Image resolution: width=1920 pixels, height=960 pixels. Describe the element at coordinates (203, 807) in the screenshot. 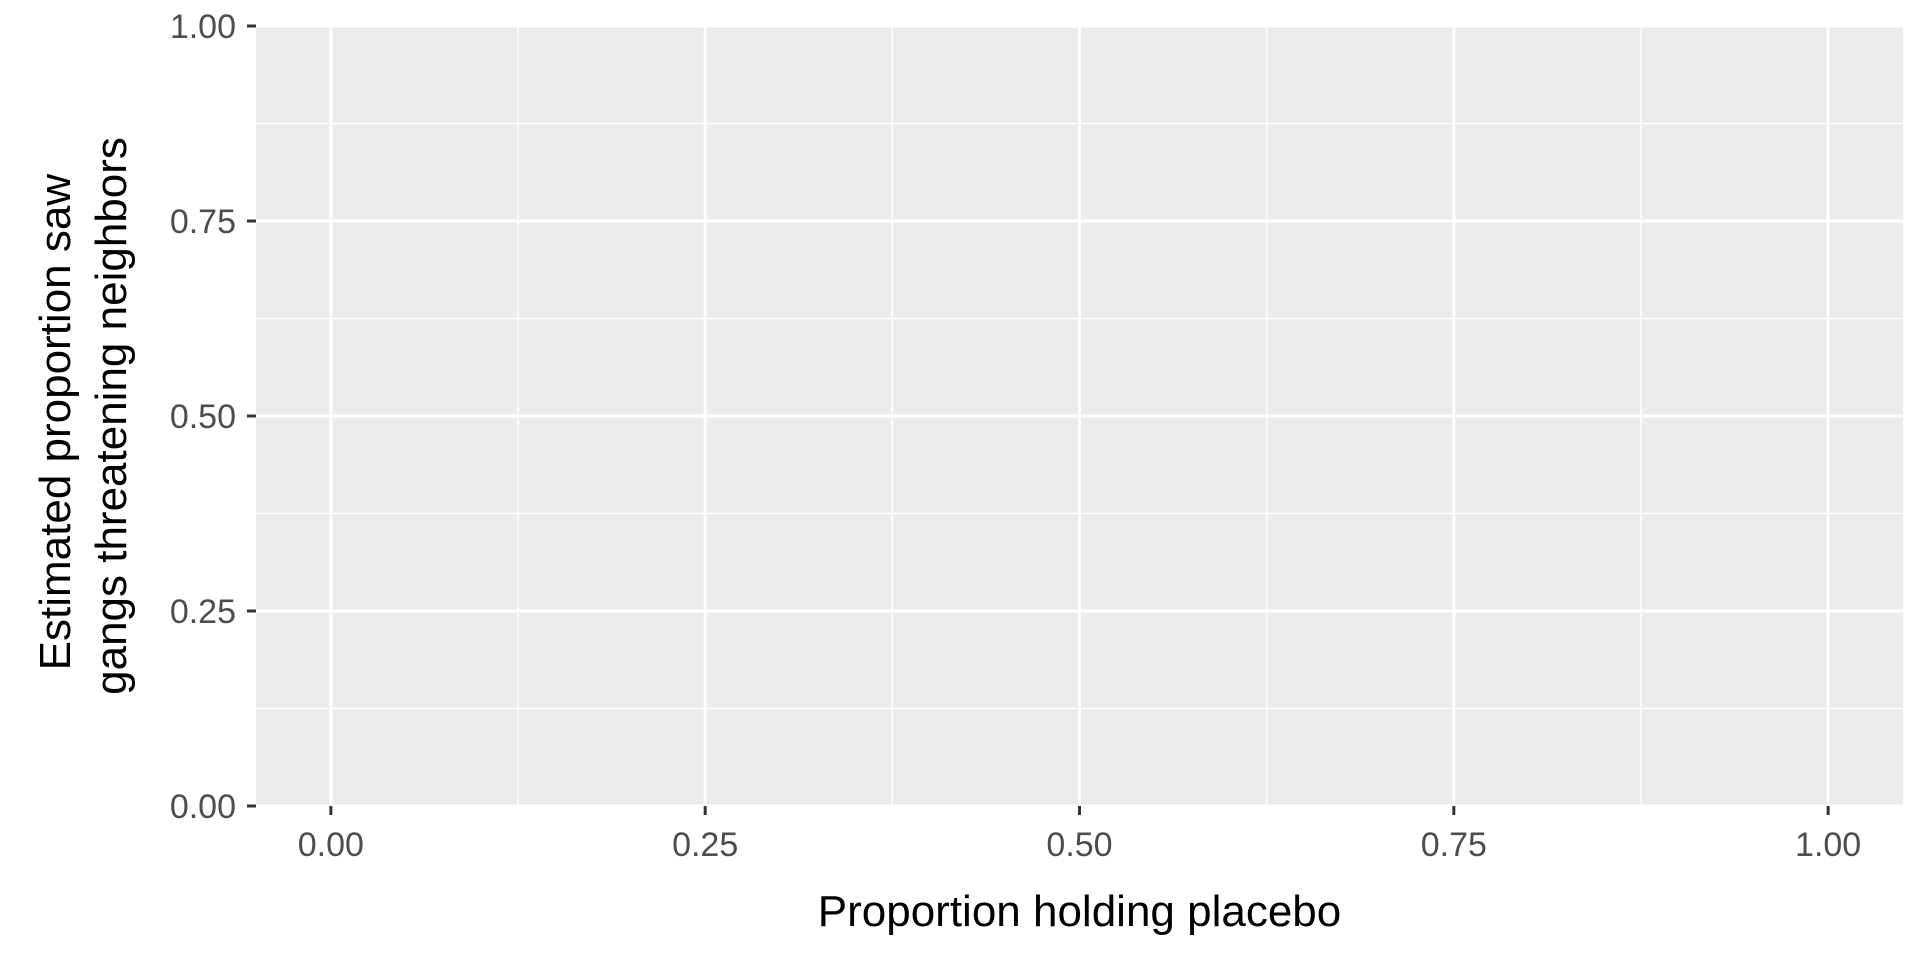

I see `y-tick-label: 0.00` at that location.